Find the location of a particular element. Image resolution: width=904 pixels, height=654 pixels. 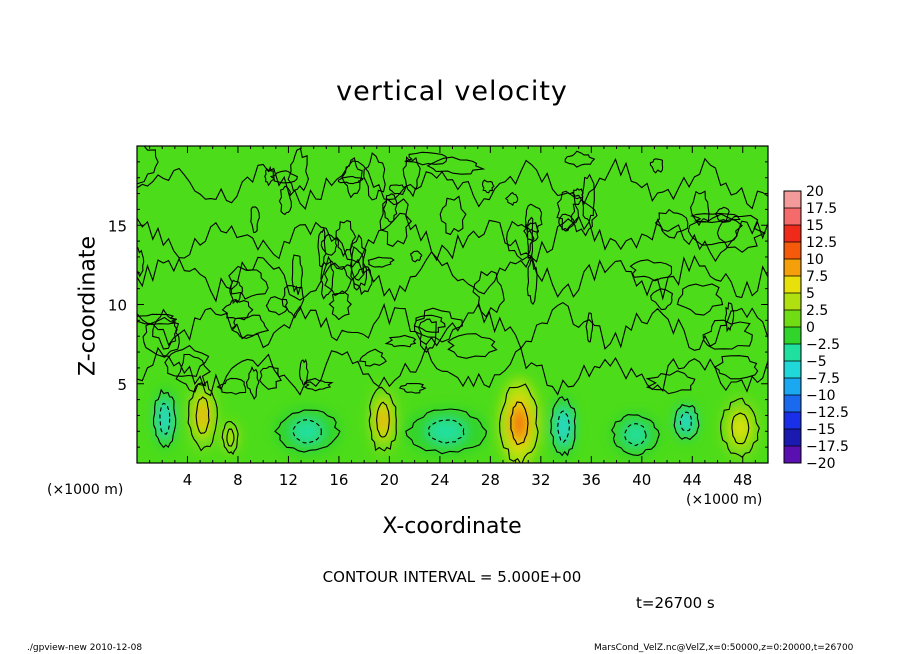

y-tick-label: 15 is located at coordinates (117, 226).